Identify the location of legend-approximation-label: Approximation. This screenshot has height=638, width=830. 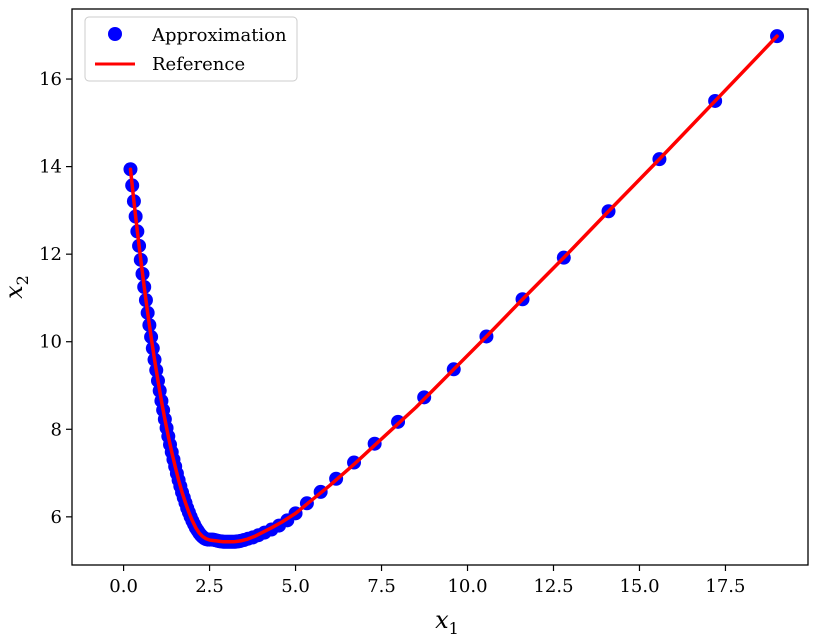
(219, 35).